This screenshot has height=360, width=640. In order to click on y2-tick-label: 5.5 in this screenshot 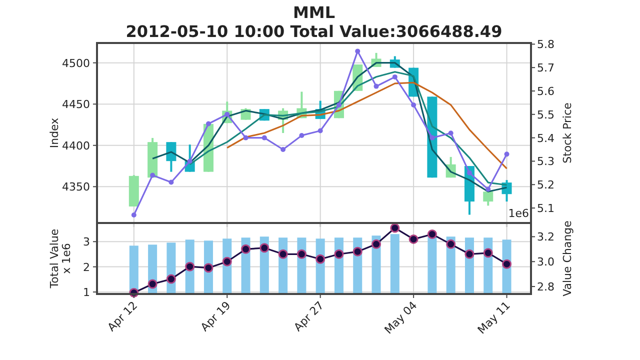, I will do `click(545, 115)`.